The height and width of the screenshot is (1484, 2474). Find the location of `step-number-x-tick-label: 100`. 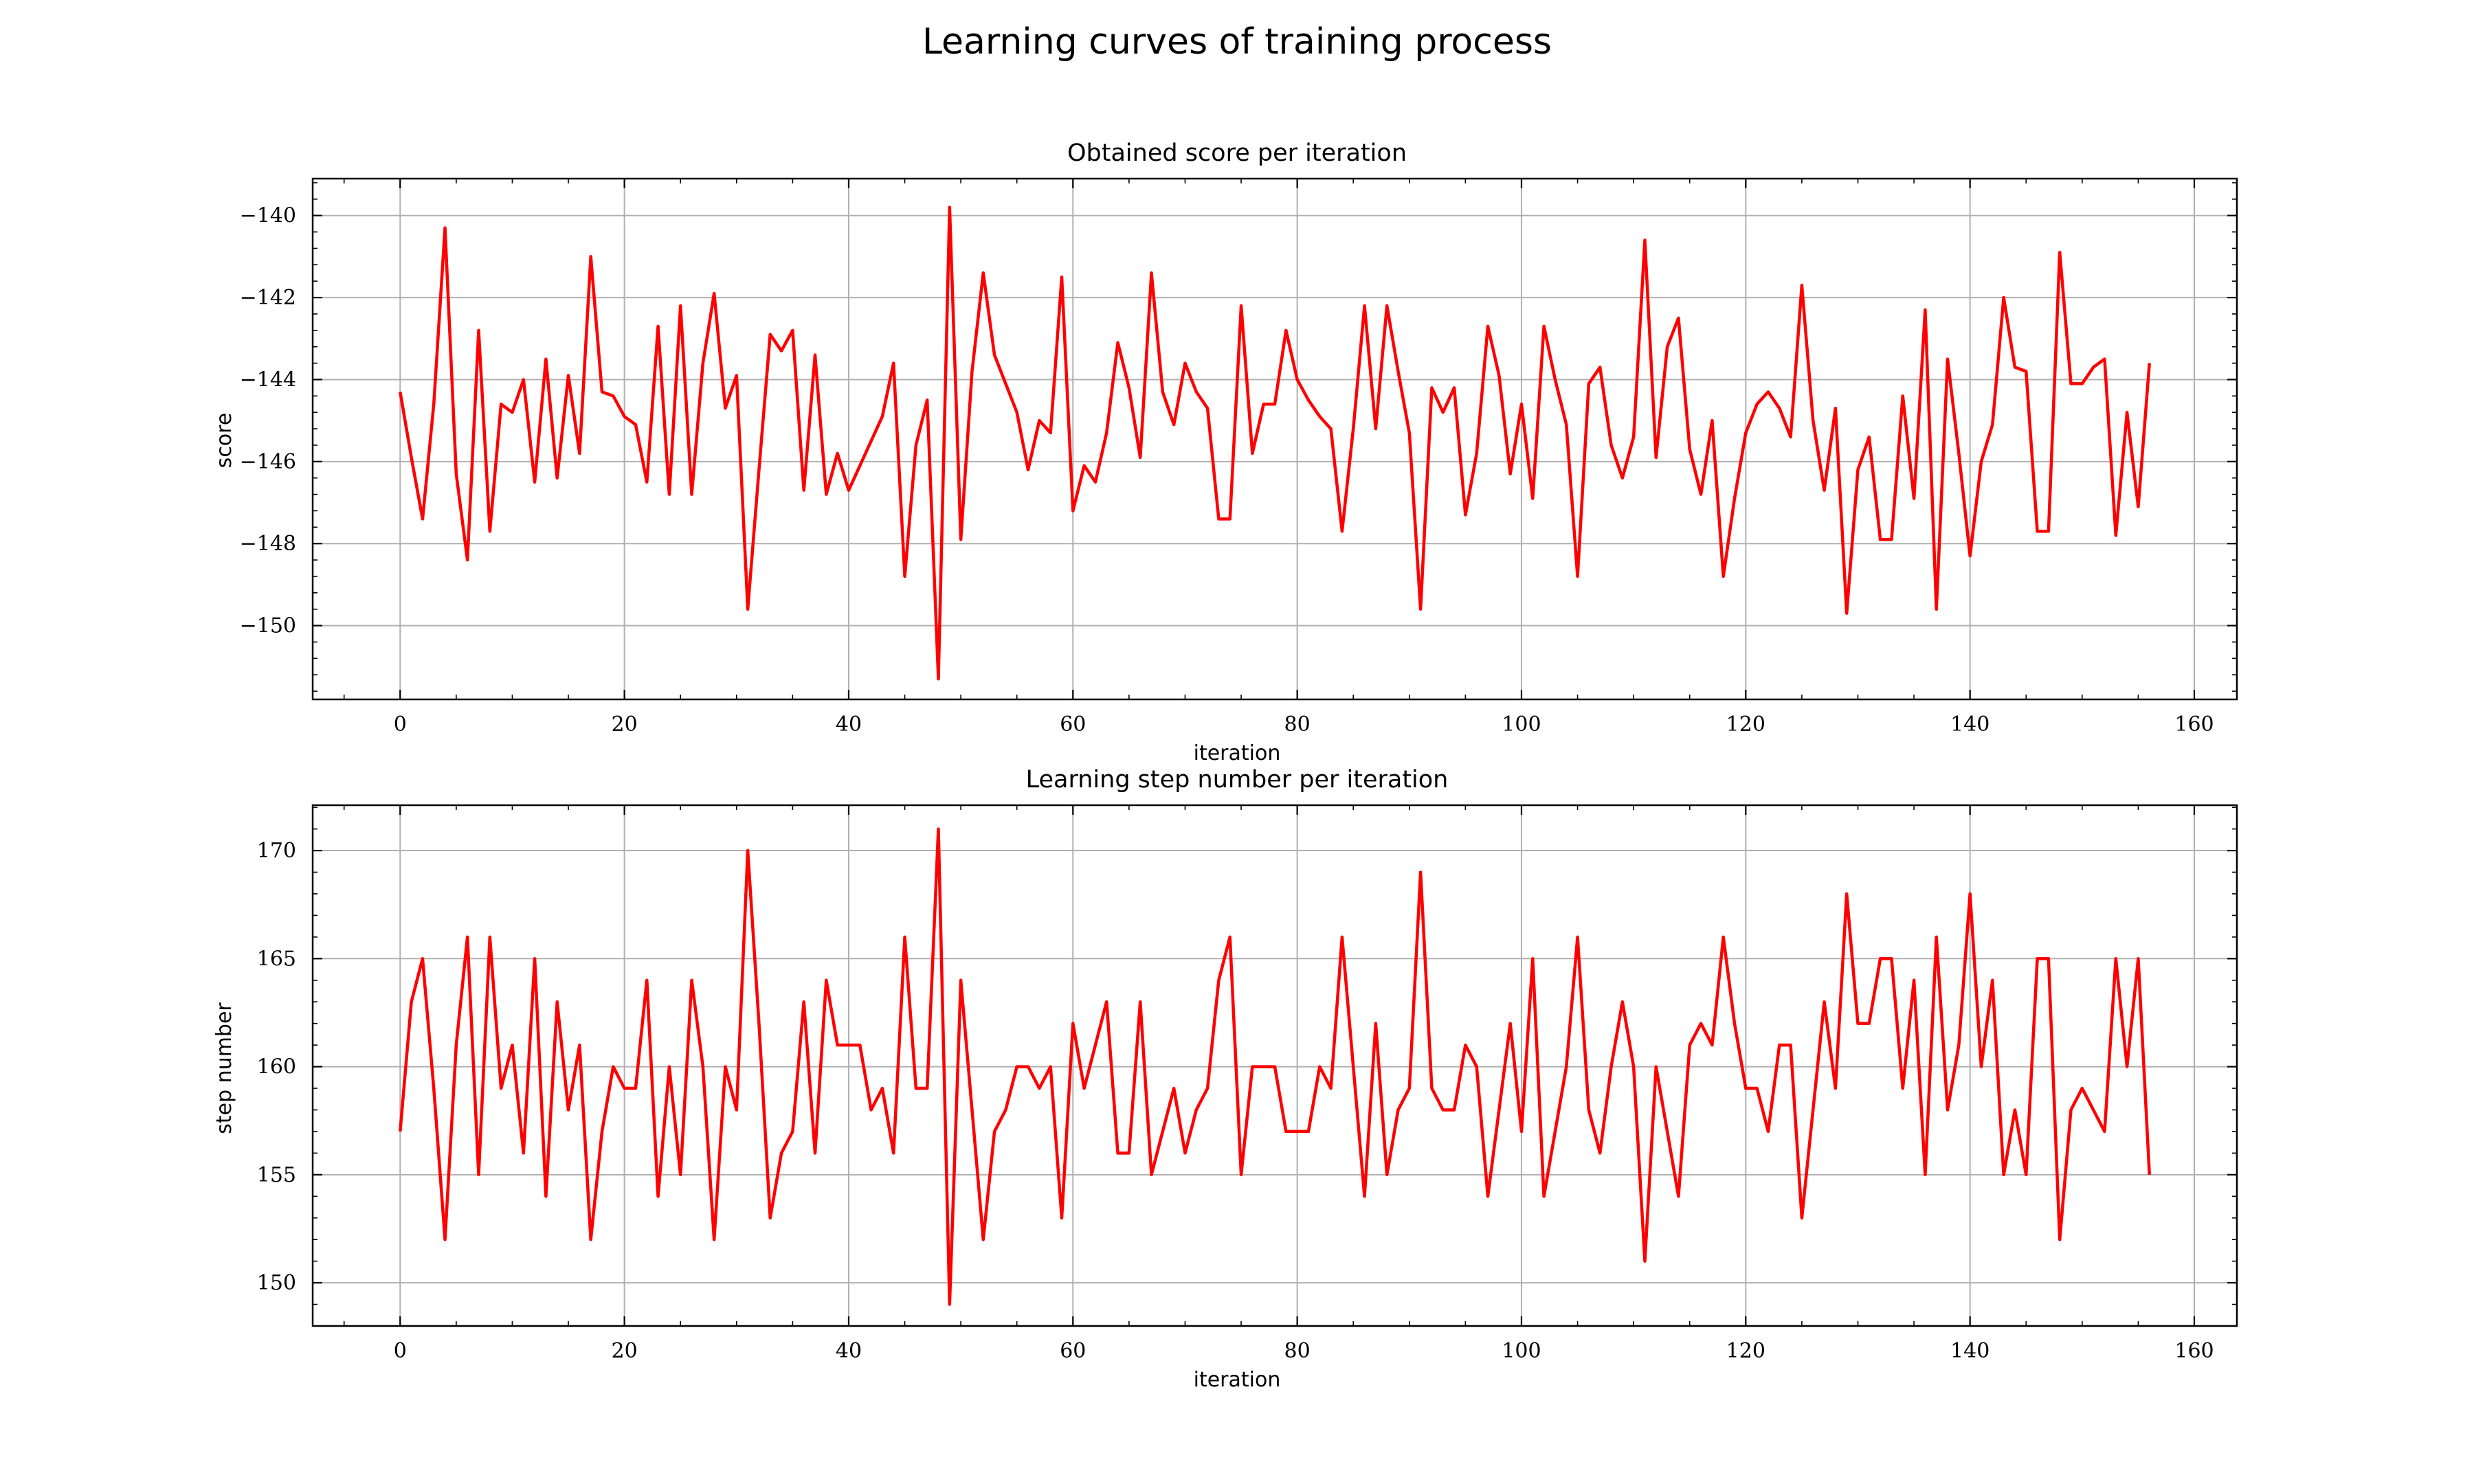

step-number-x-tick-label: 100 is located at coordinates (1521, 1351).